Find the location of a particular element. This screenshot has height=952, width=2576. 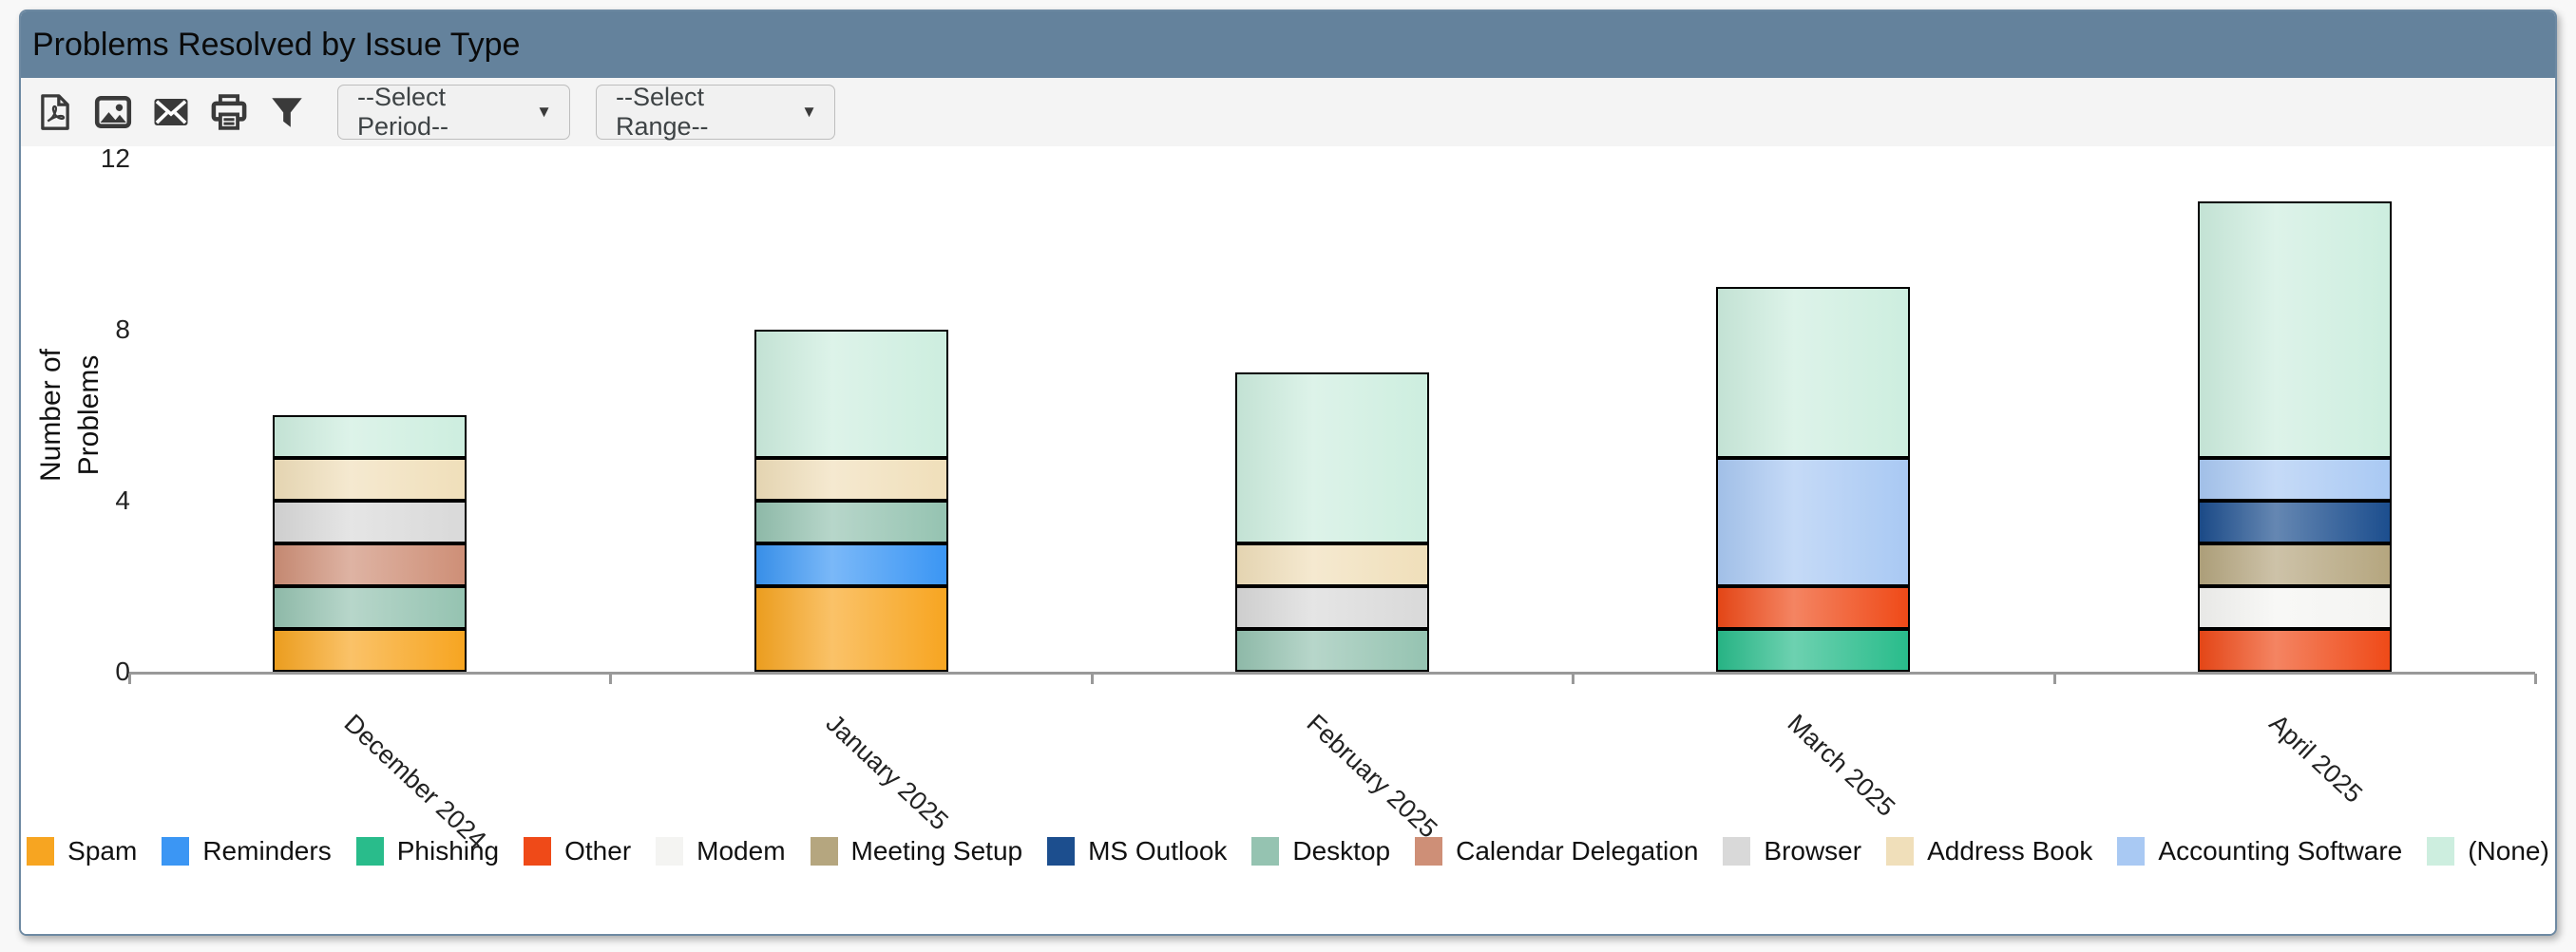

legend-label: Desktop is located at coordinates (1341, 851).